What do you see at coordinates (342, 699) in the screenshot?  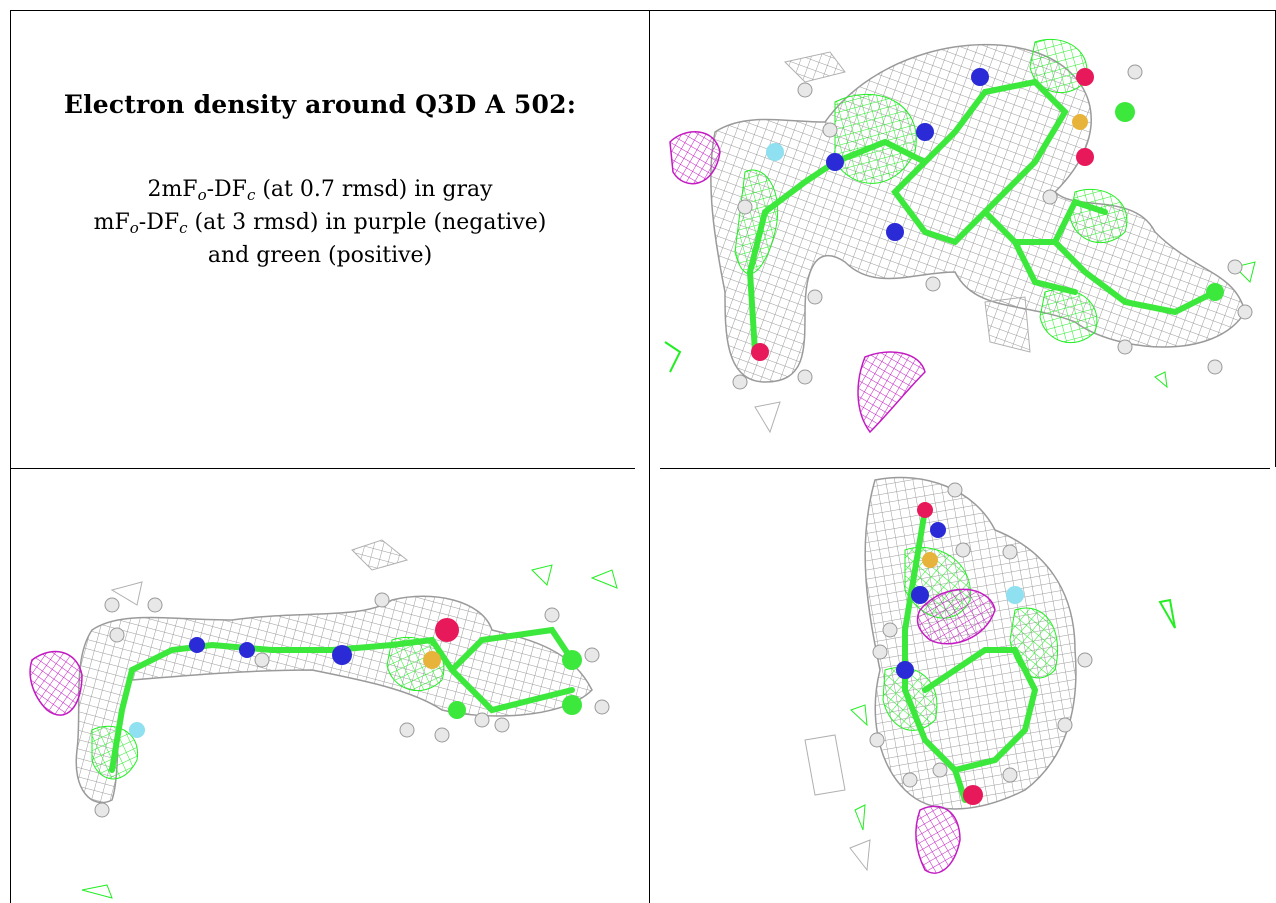 I see `ligand-bonds` at bounding box center [342, 699].